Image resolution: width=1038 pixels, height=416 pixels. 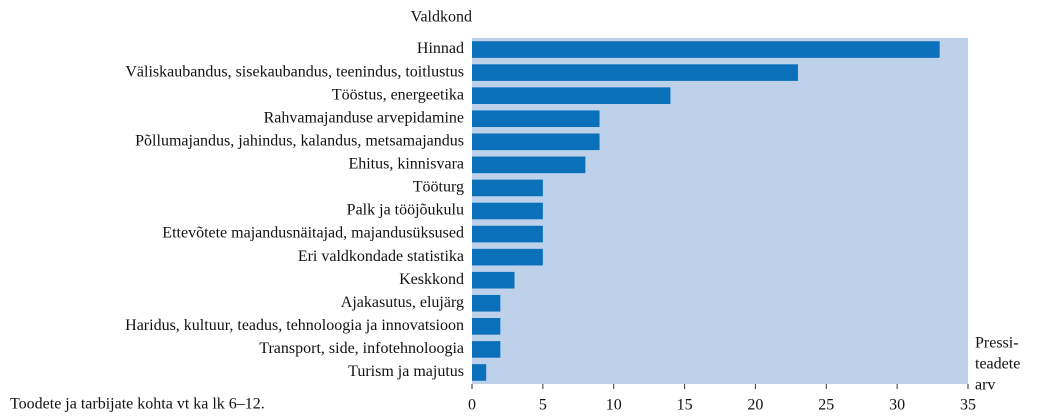 I want to click on y-tick-label: Keskkond, so click(x=431, y=279).